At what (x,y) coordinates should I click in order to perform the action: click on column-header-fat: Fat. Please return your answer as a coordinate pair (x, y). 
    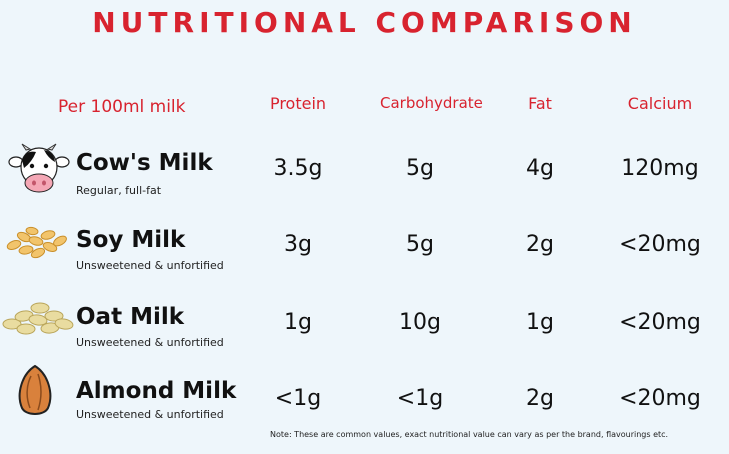
    Looking at the image, I should click on (540, 103).